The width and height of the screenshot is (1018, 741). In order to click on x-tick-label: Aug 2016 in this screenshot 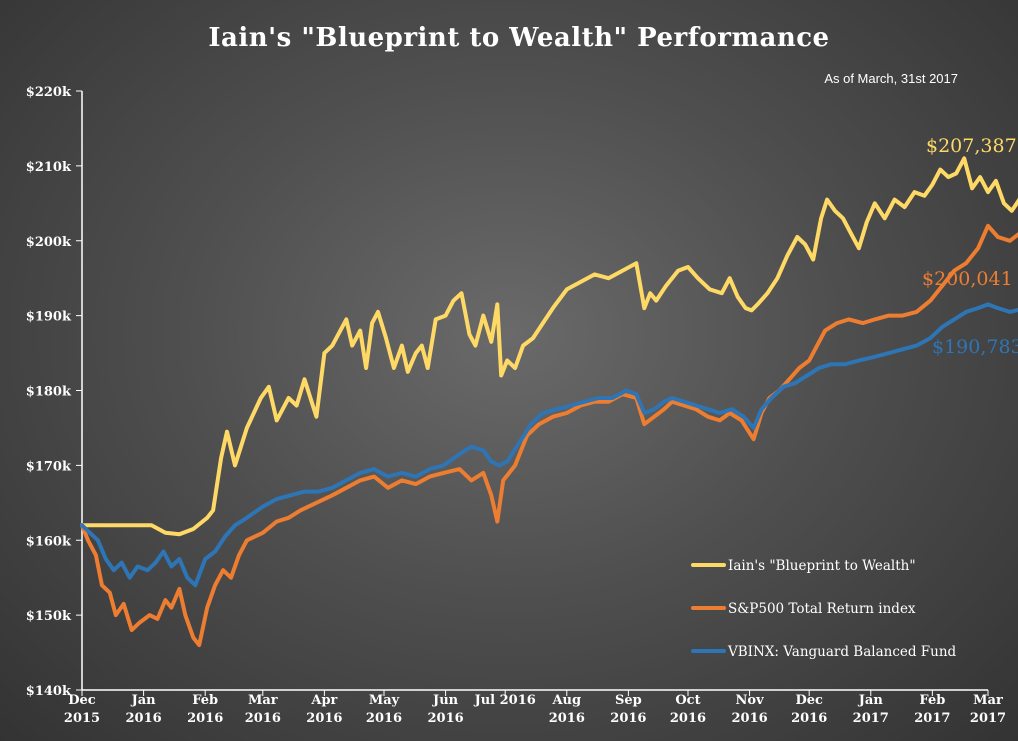, I will do `click(567, 709)`.